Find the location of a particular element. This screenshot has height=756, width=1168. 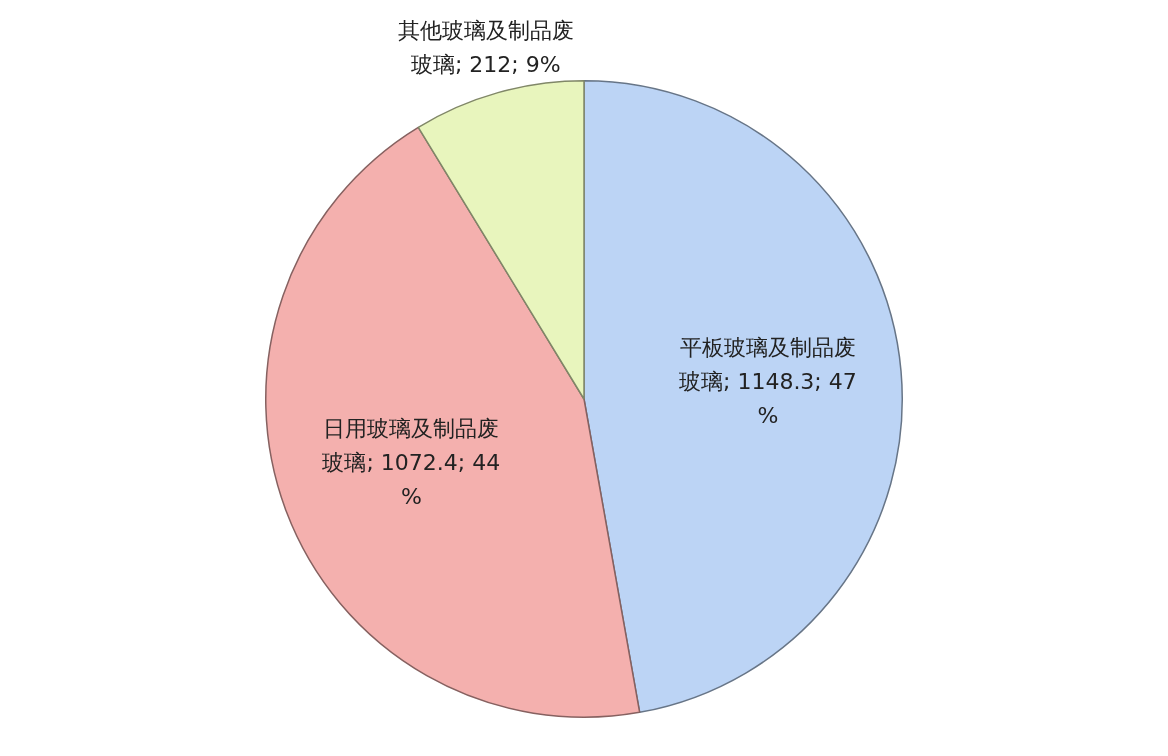

slice-label: 平板玻璃及制品废玻璃; 1148.3; 47% is located at coordinates (767, 381).